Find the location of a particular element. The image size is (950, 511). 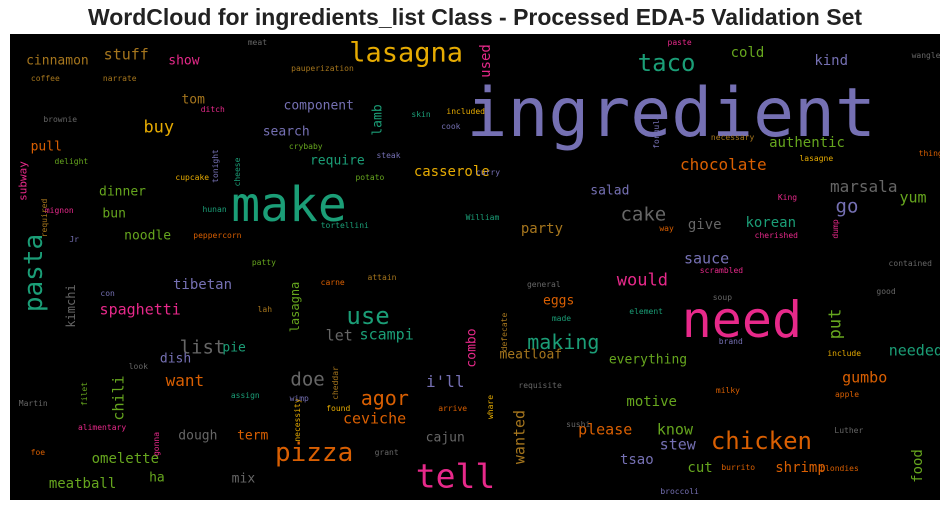

word-party-36: party is located at coordinates (542, 228).